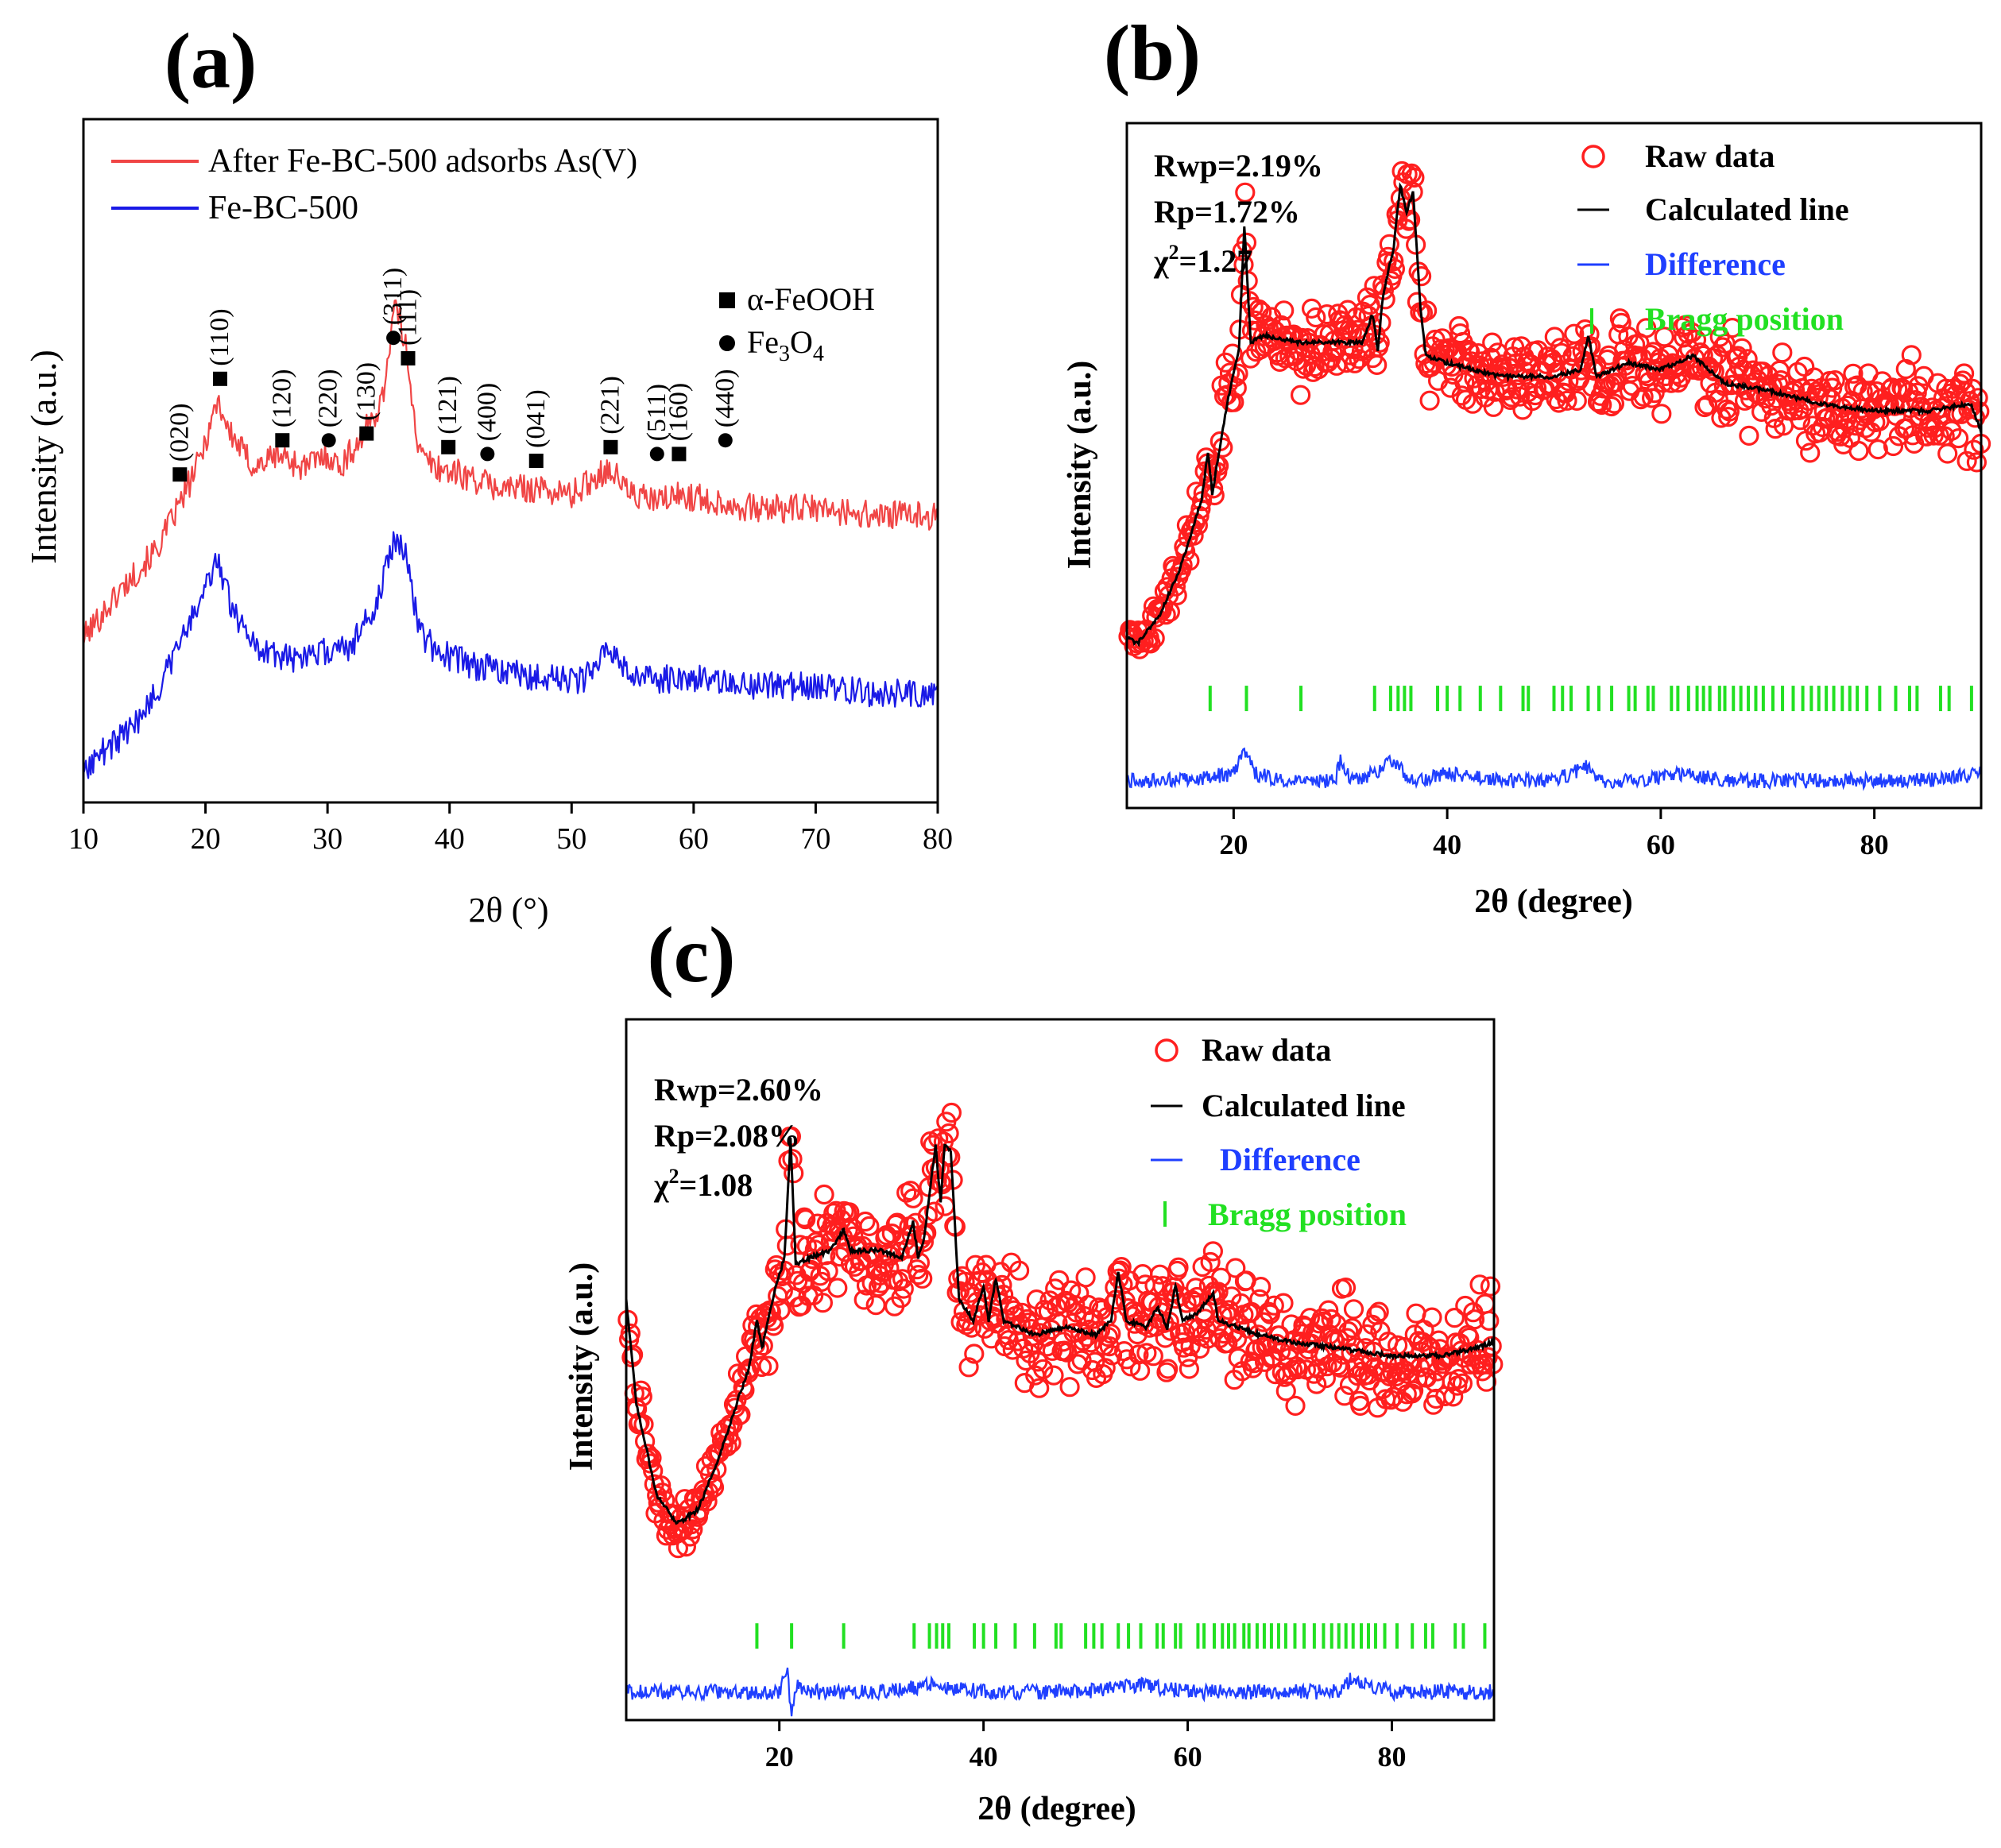 This screenshot has height=1848, width=2001. I want to click on peak-label-hkl: (110), so click(219, 336).